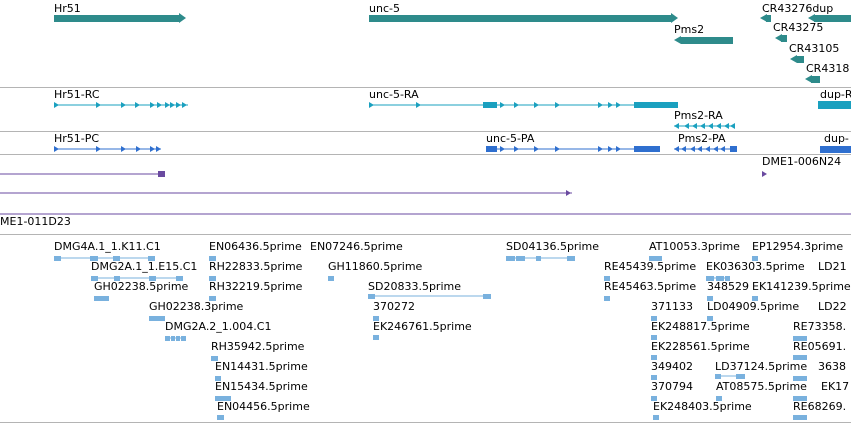 Image resolution: width=851 pixels, height=423 pixels. Describe the element at coordinates (212, 298) in the screenshot. I see `est-8-block` at that location.